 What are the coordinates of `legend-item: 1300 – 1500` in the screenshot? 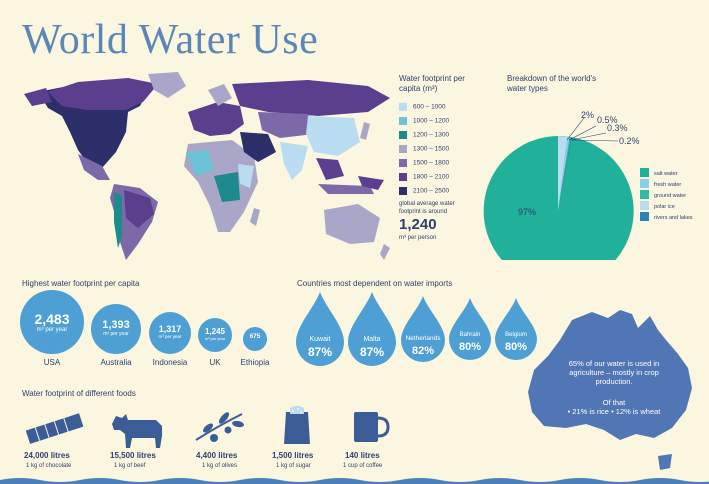 It's located at (424, 149).